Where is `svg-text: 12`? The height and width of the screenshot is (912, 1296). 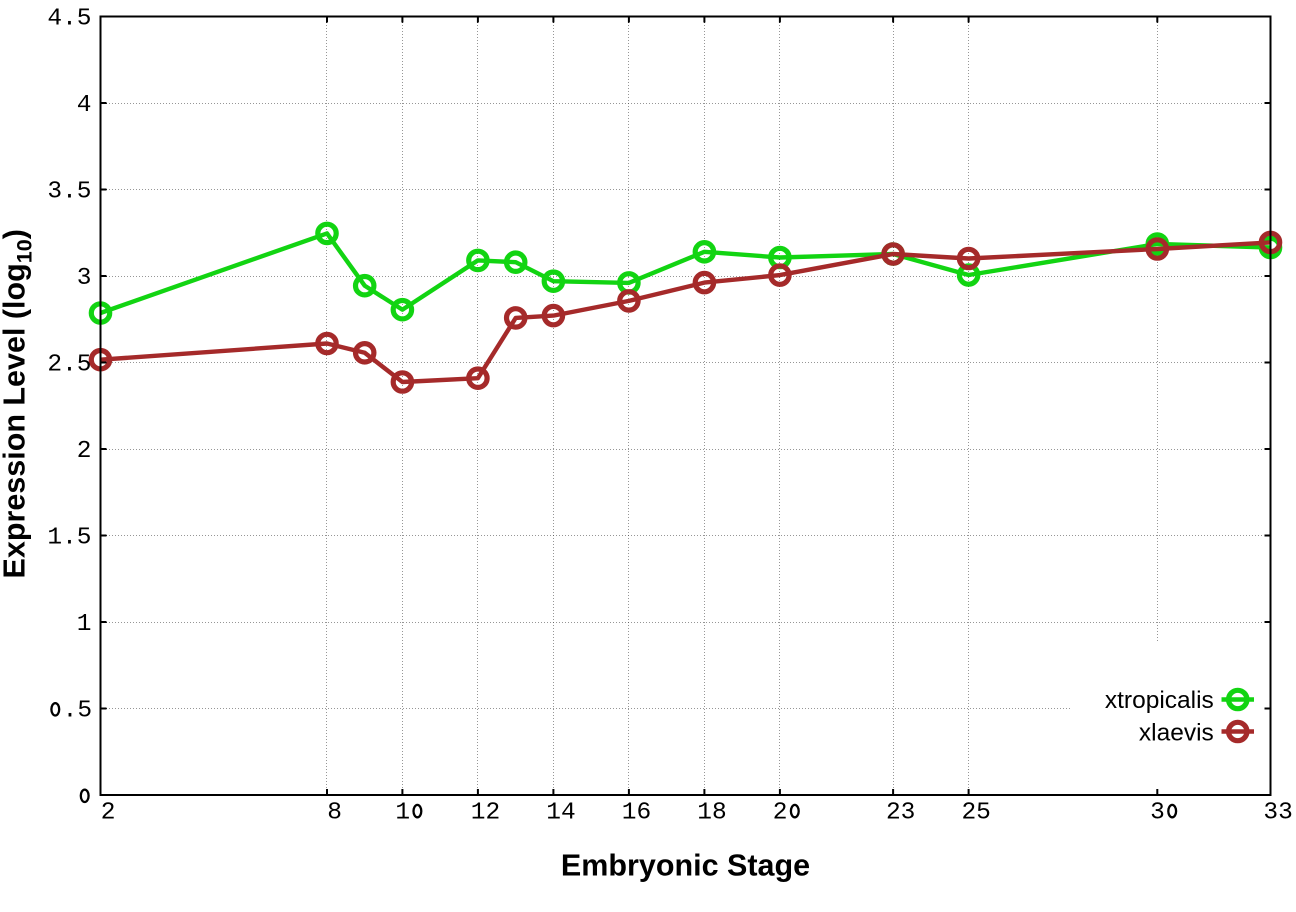
svg-text: 12 is located at coordinates (485, 813).